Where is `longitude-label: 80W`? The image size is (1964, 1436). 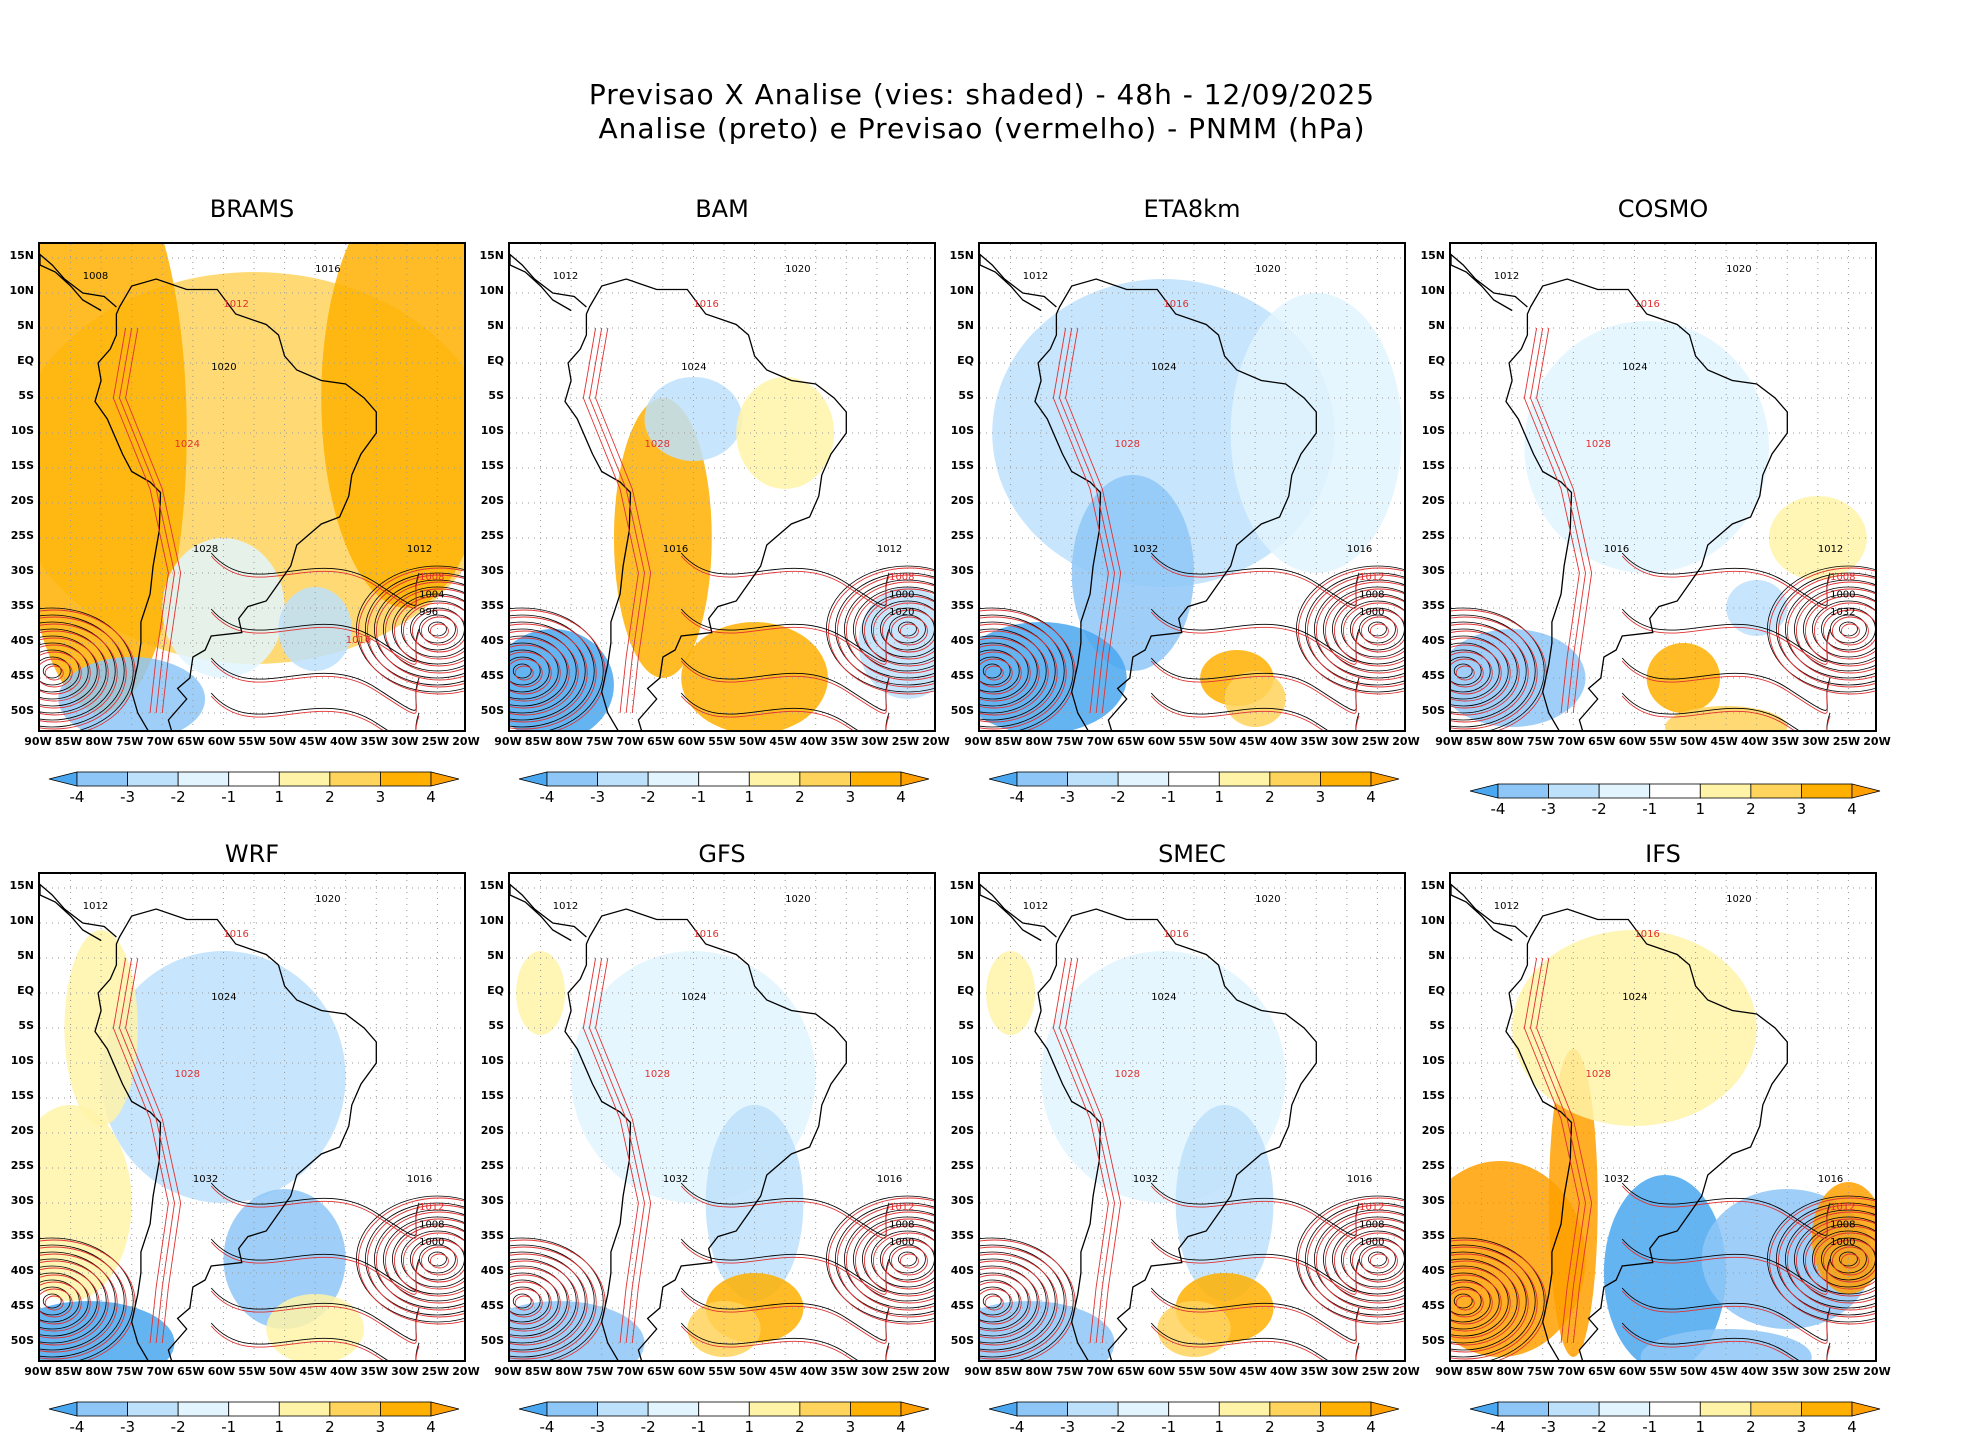
longitude-label: 80W is located at coordinates (569, 1371).